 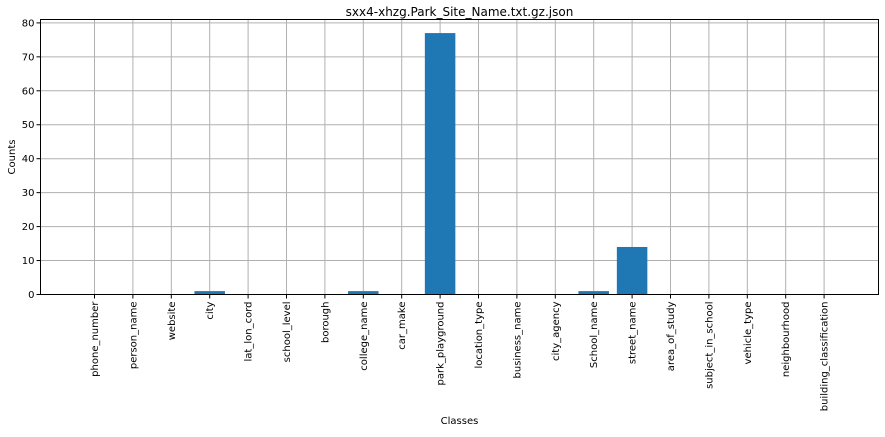 I want to click on x-tick-label: vehicle_type, so click(x=748, y=333).